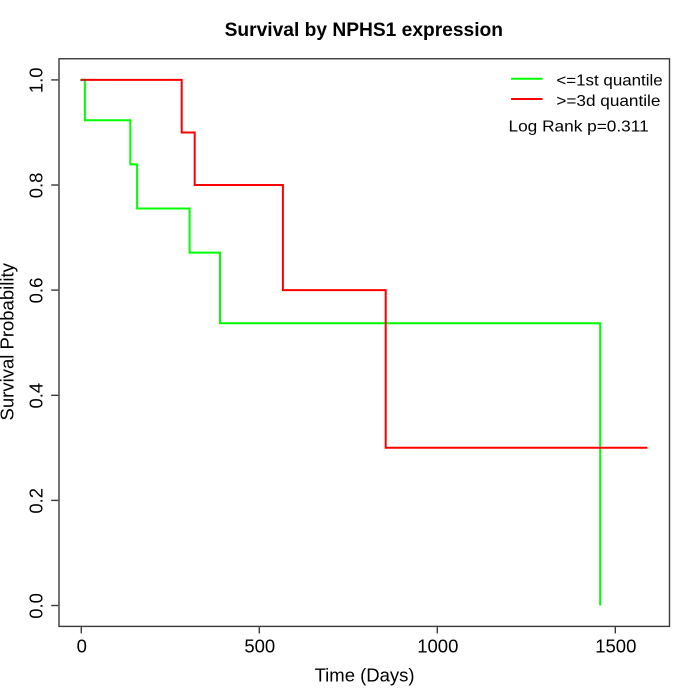  What do you see at coordinates (437, 646) in the screenshot?
I see `svg-text: 1000` at bounding box center [437, 646].